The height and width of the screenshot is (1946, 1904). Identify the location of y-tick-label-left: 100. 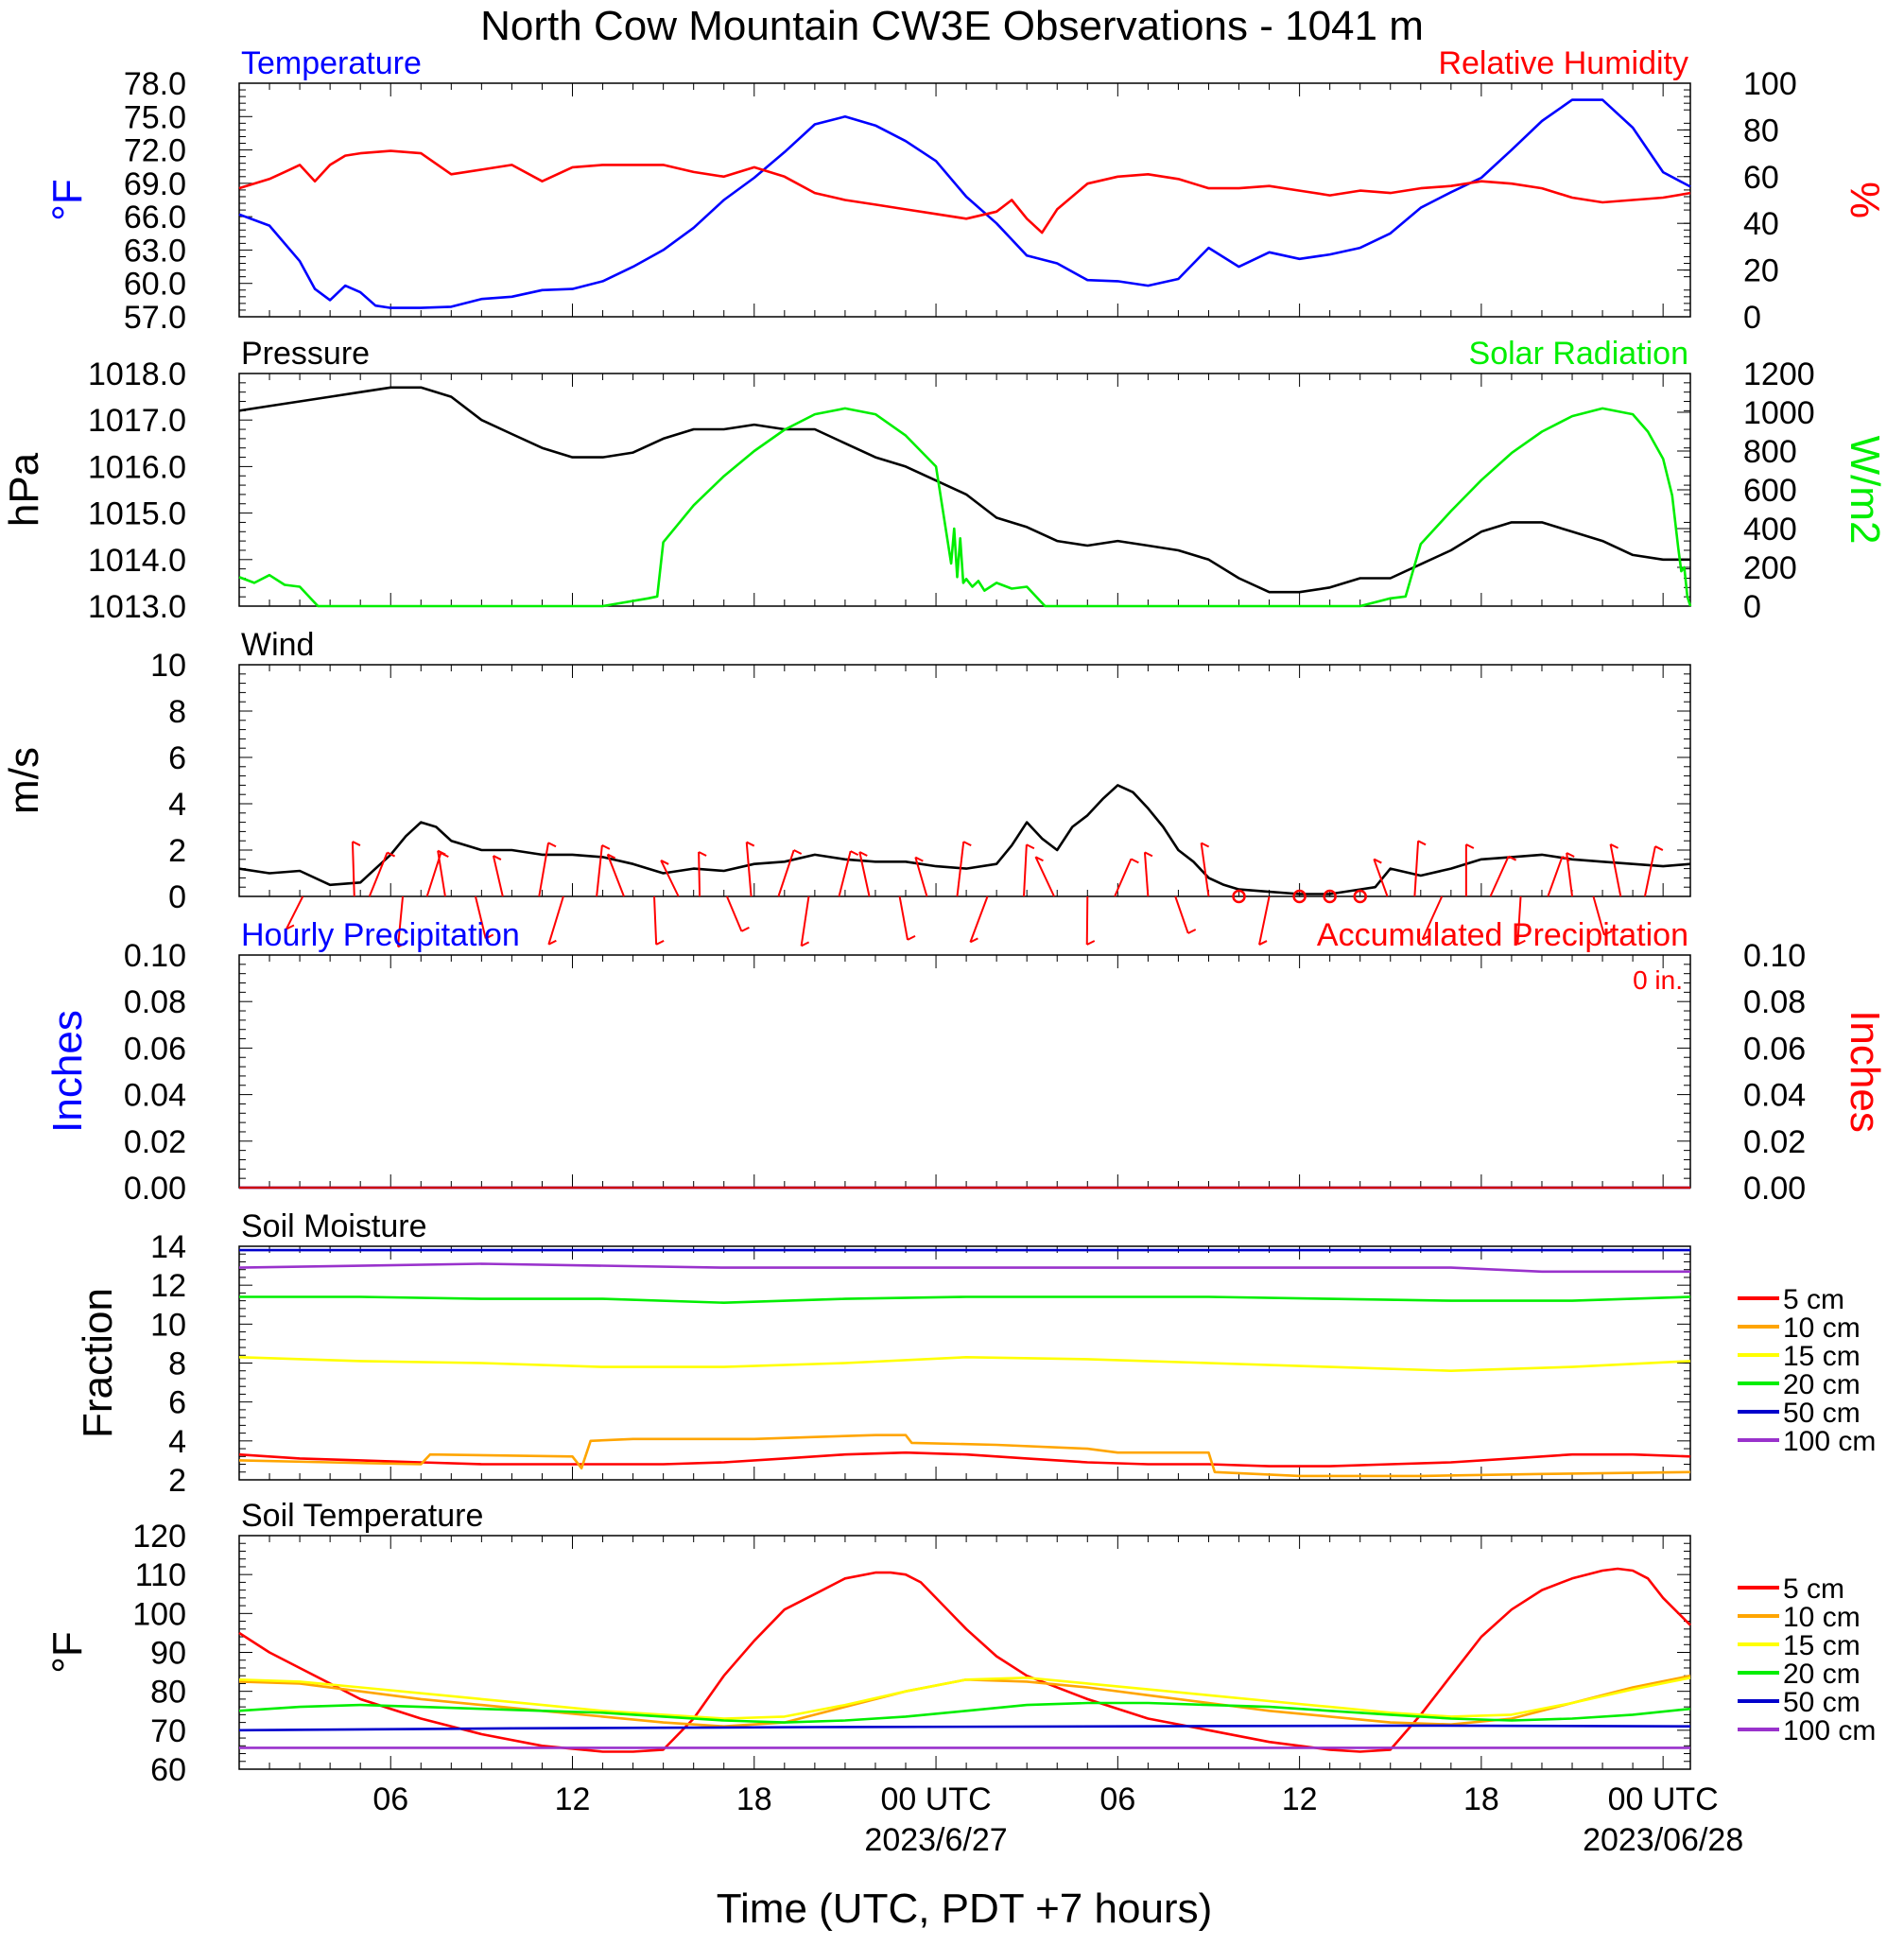
(159, 1614).